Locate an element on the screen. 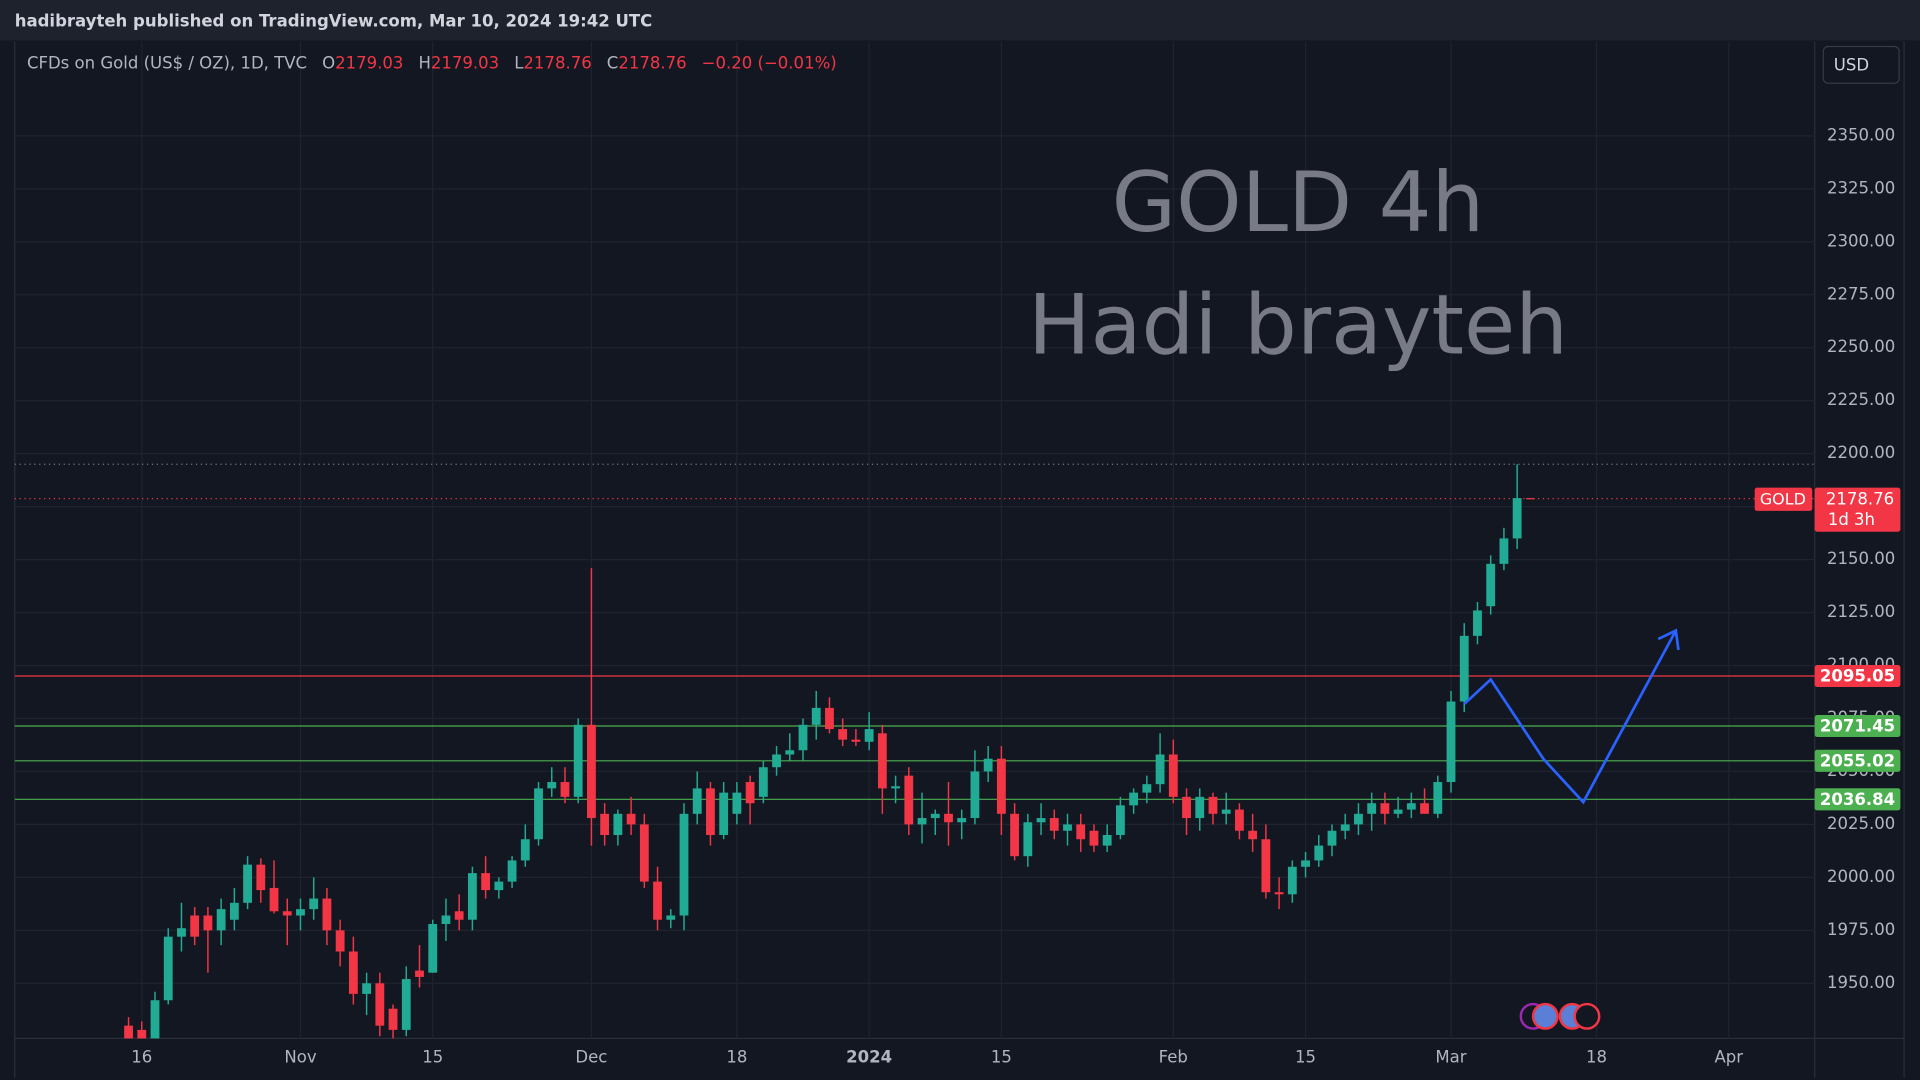  level-label: 2071.45 is located at coordinates (1857, 726).